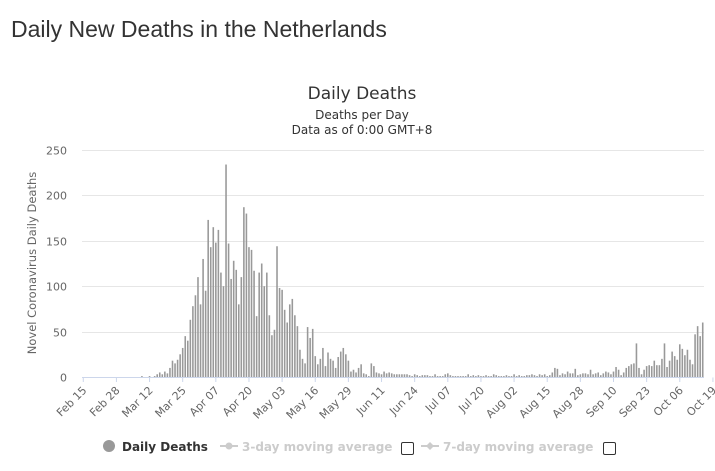  I want to click on legend-item-7-day-avg: 7-day moving average, so click(507, 447).